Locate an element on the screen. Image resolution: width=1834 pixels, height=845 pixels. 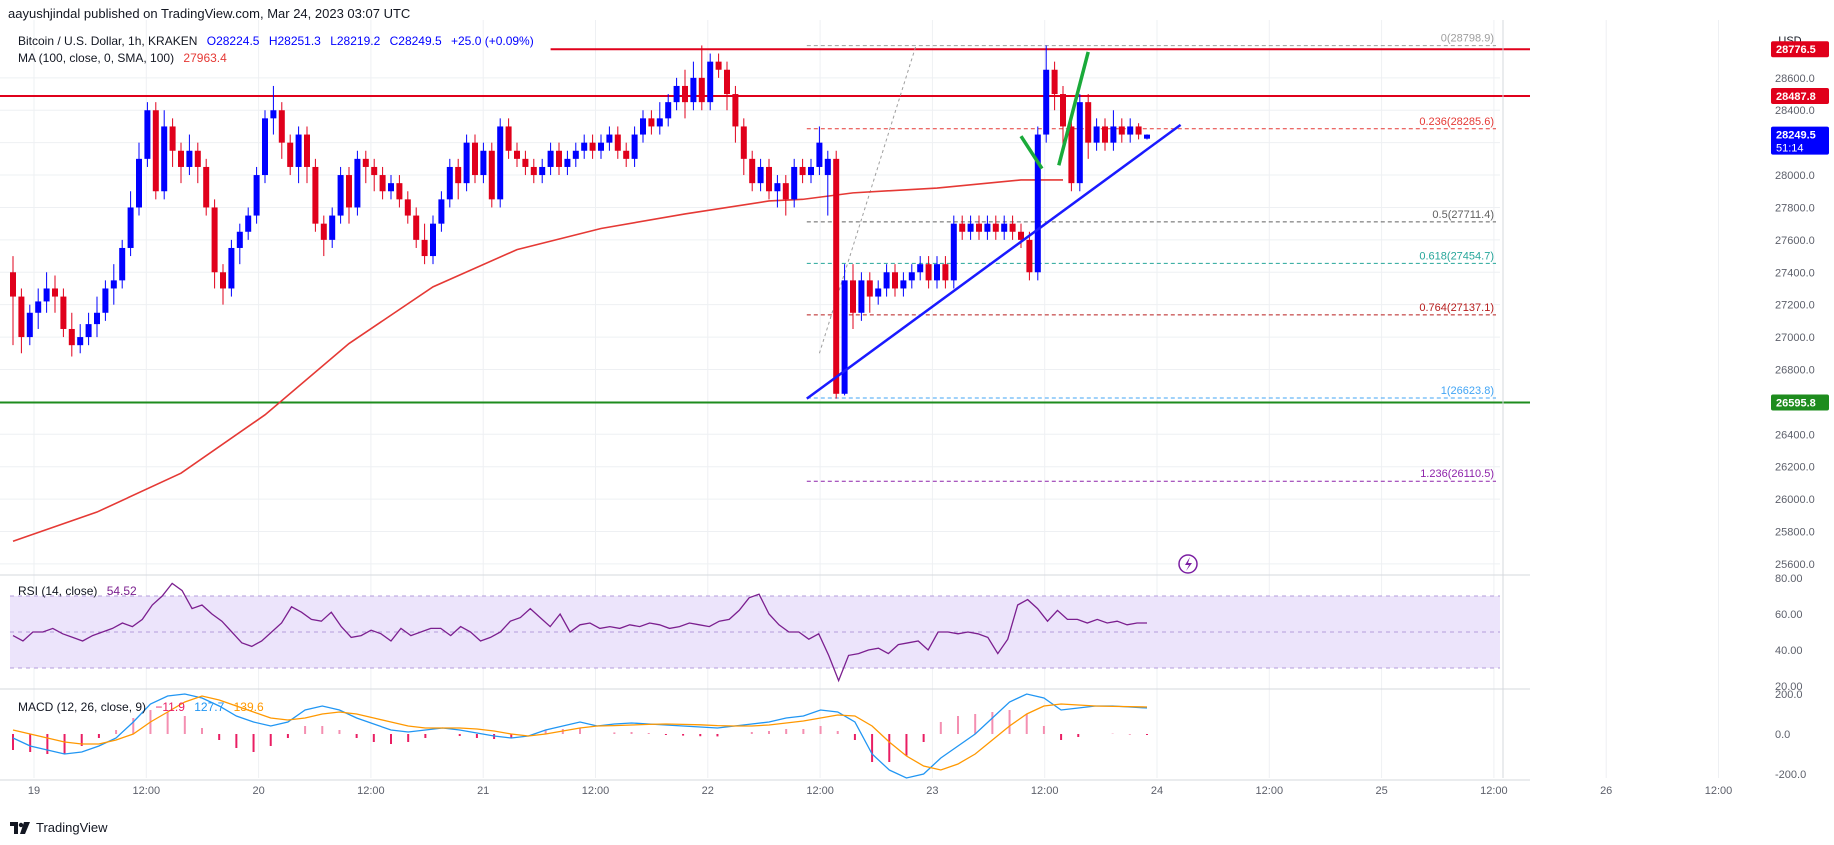
macd-tick: 0.0 is located at coordinates (1782, 735).